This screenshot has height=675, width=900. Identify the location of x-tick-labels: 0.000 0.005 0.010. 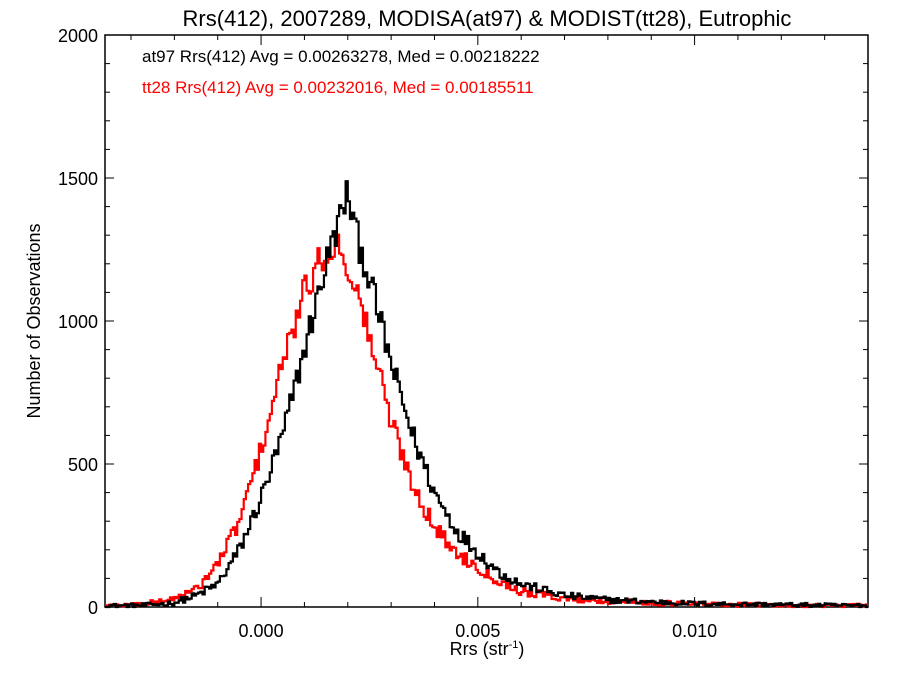
(478, 631).